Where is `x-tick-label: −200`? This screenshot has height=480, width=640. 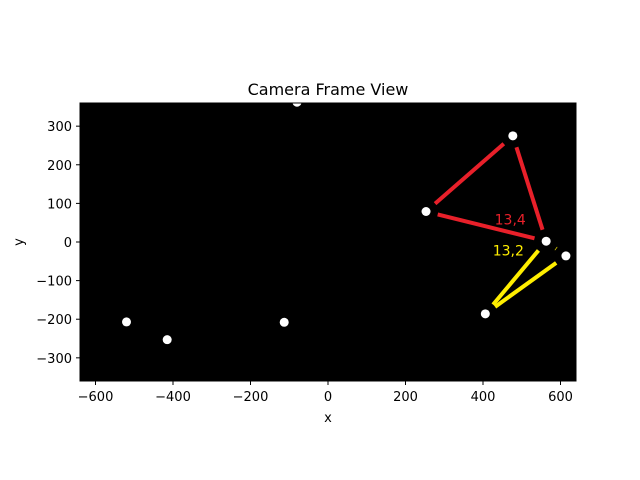
x-tick-label: −200 is located at coordinates (251, 397).